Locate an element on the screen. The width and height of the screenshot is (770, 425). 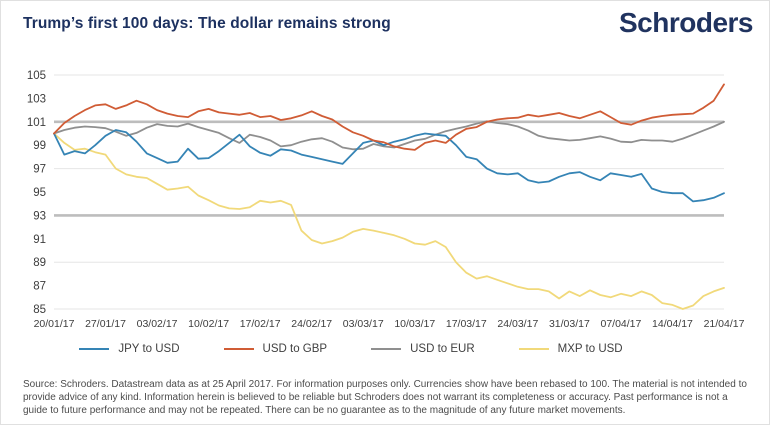
legend-label: USD to GBP is located at coordinates (295, 349).